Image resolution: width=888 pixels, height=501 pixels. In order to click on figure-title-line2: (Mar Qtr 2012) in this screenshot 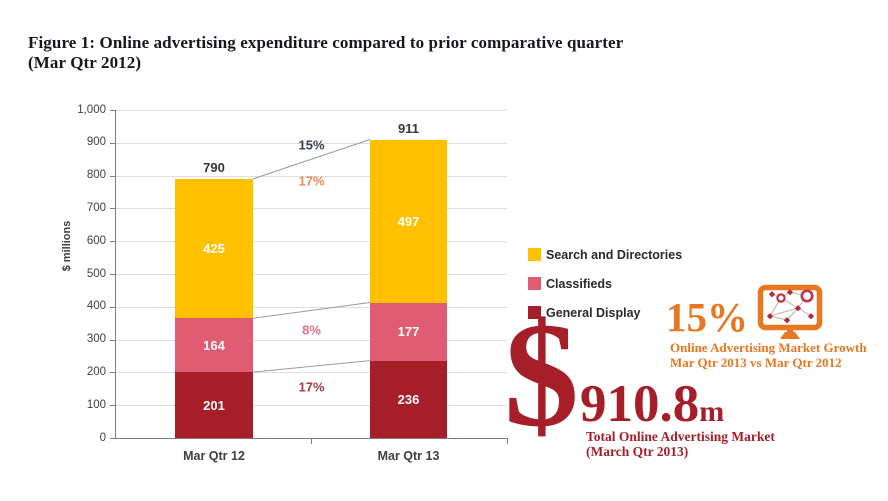, I will do `click(85, 62)`.